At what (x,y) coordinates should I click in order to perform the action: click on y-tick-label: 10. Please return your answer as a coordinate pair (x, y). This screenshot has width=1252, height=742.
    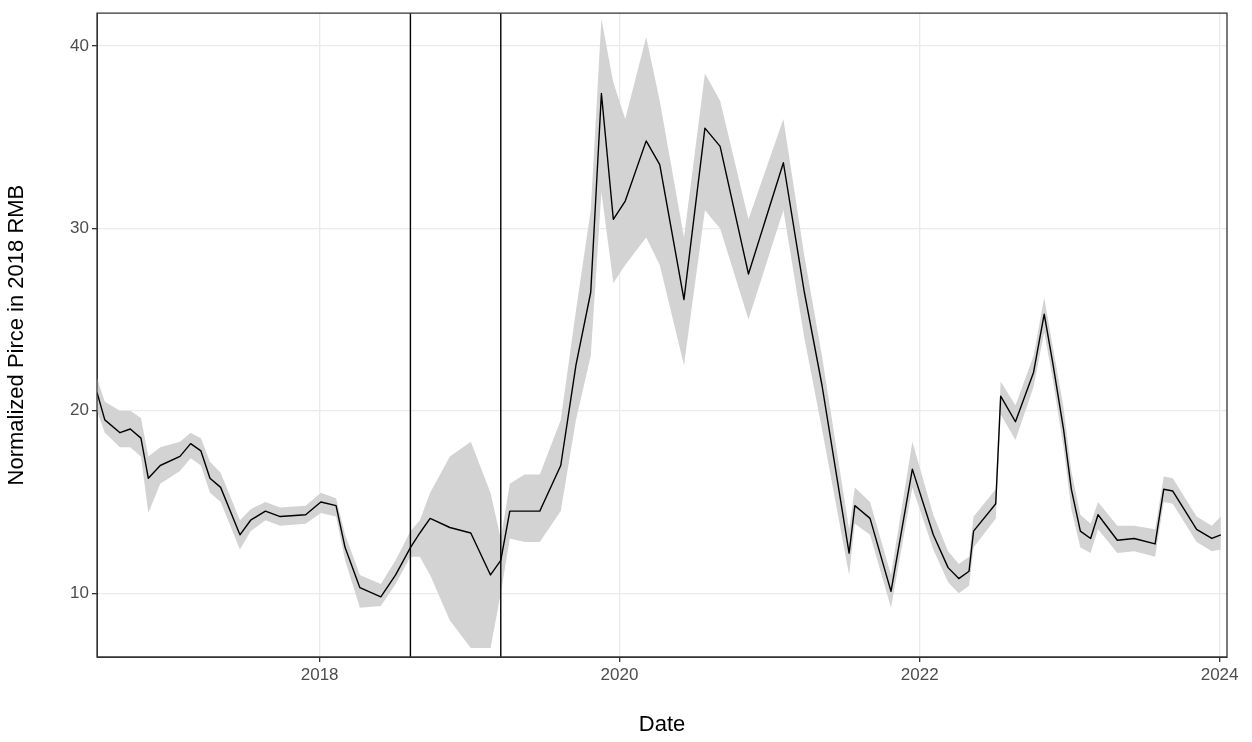
    Looking at the image, I should click on (79, 592).